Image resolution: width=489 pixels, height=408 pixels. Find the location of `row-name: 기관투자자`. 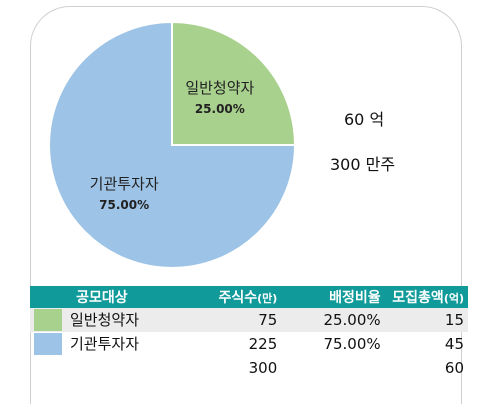

row-name: 기관투자자 is located at coordinates (102, 344).